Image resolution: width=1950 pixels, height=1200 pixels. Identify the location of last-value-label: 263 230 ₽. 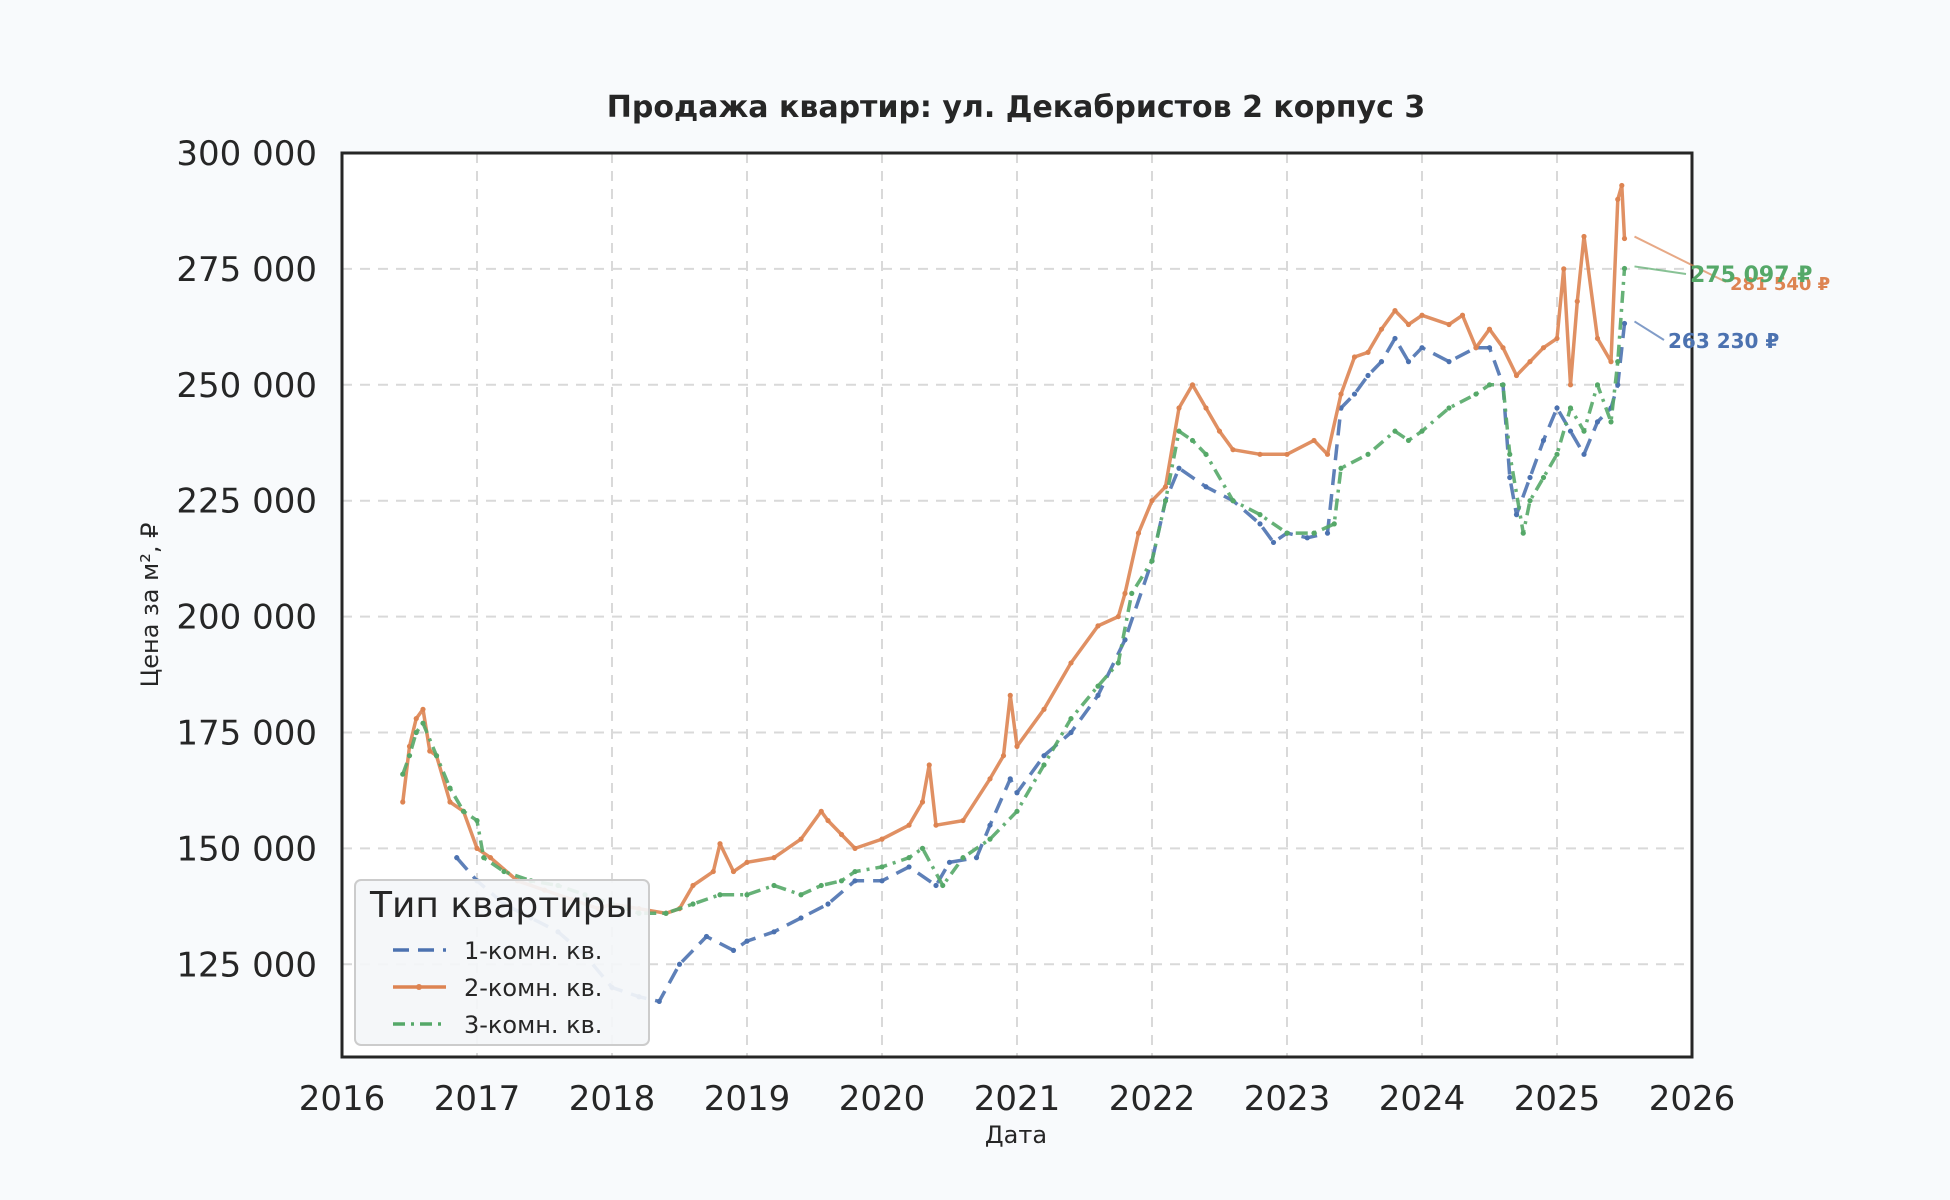
(1723, 341).